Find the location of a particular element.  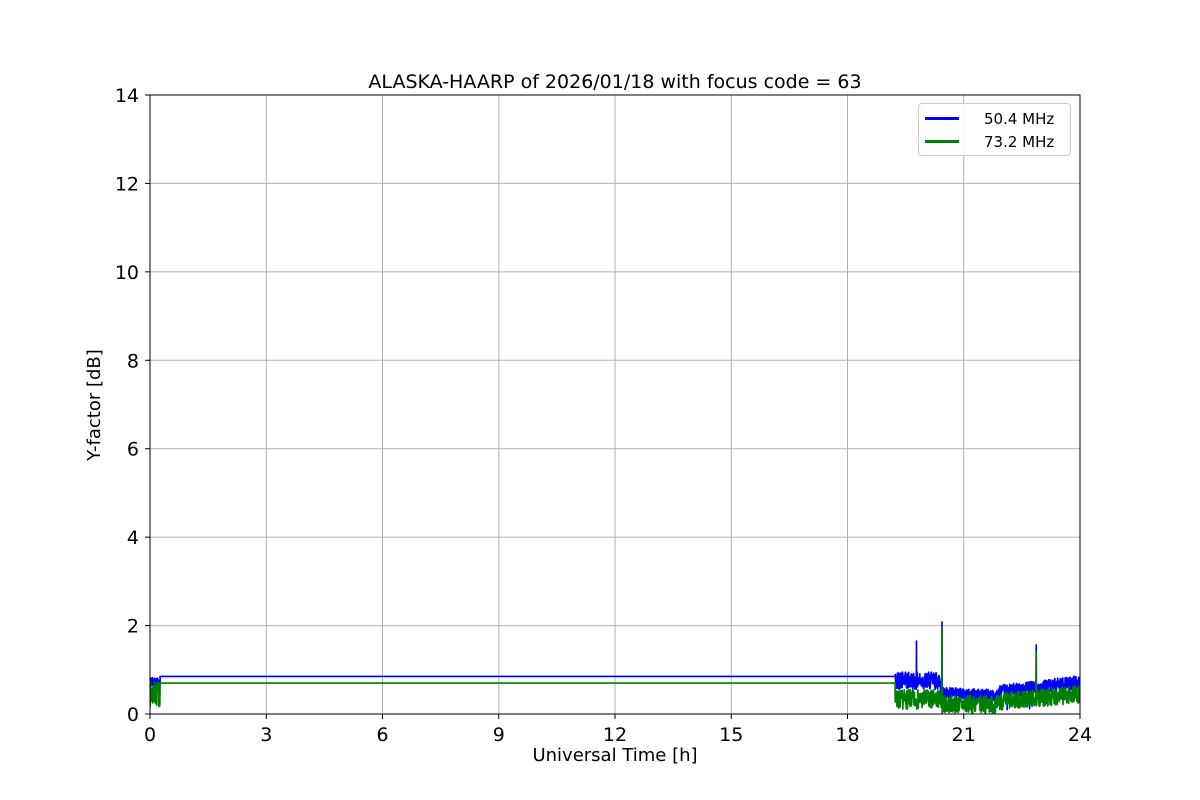

series-line-73.2-mhz is located at coordinates (615, 670).